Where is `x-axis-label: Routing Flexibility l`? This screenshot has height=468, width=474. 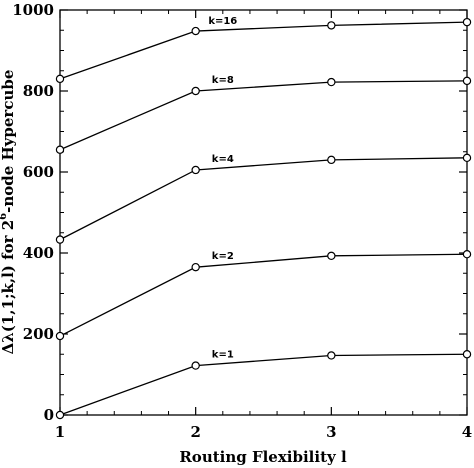
x-axis-label: Routing Flexibility l is located at coordinates (263, 457).